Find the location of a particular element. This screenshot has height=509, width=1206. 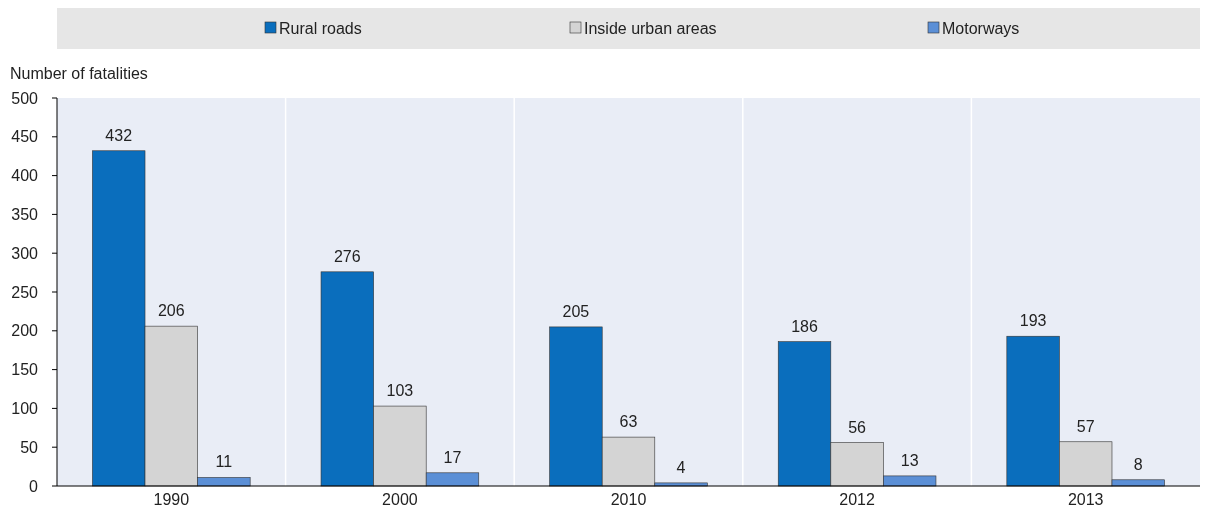

data-label: 432 is located at coordinates (119, 135).